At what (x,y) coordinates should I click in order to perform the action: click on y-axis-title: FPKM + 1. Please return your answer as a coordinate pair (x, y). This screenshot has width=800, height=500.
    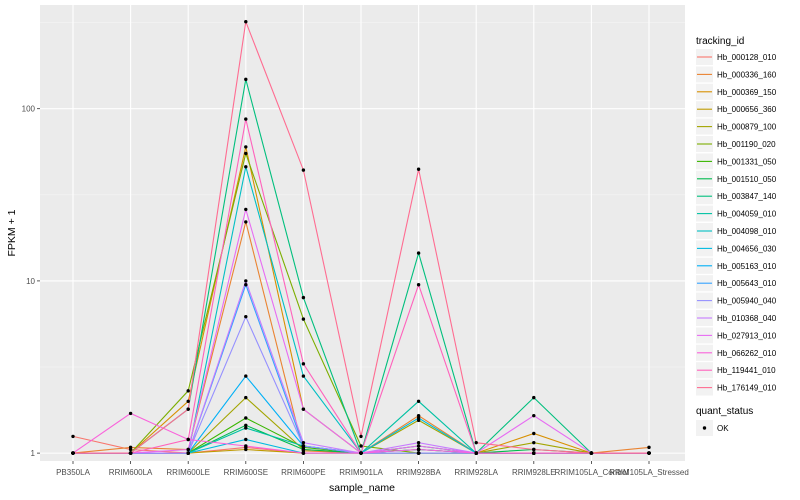
    Looking at the image, I should click on (12, 232).